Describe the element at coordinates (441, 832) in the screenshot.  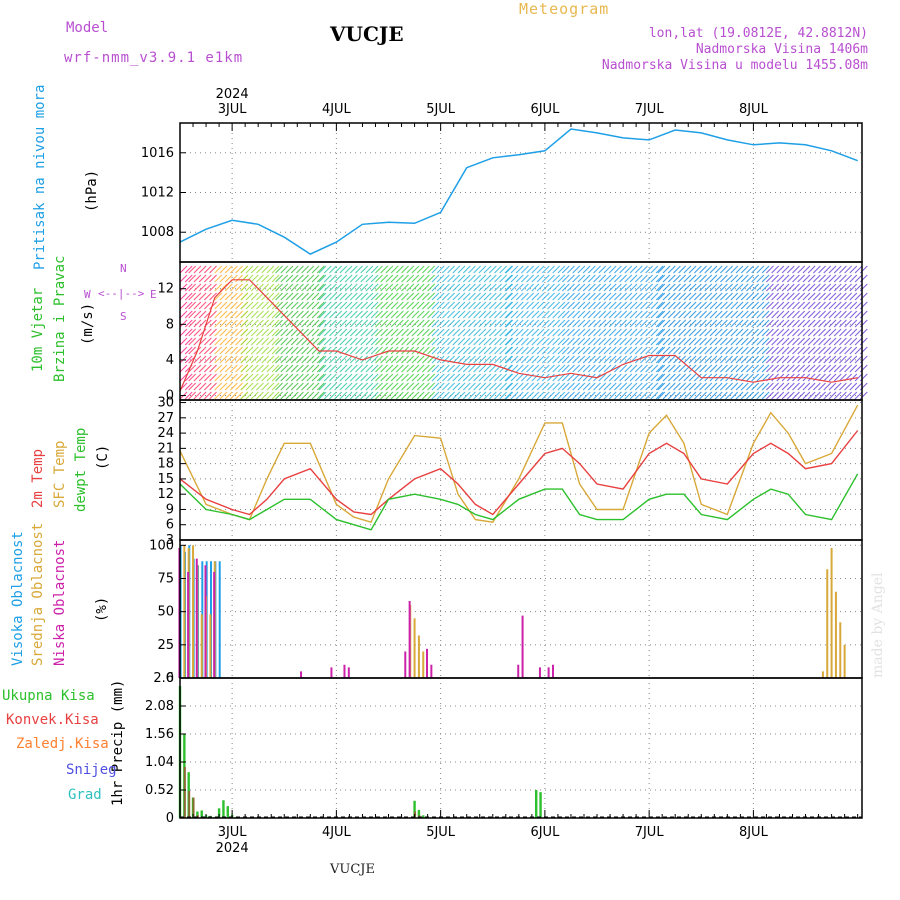
I see `day-label-bottom: 5JUL` at that location.